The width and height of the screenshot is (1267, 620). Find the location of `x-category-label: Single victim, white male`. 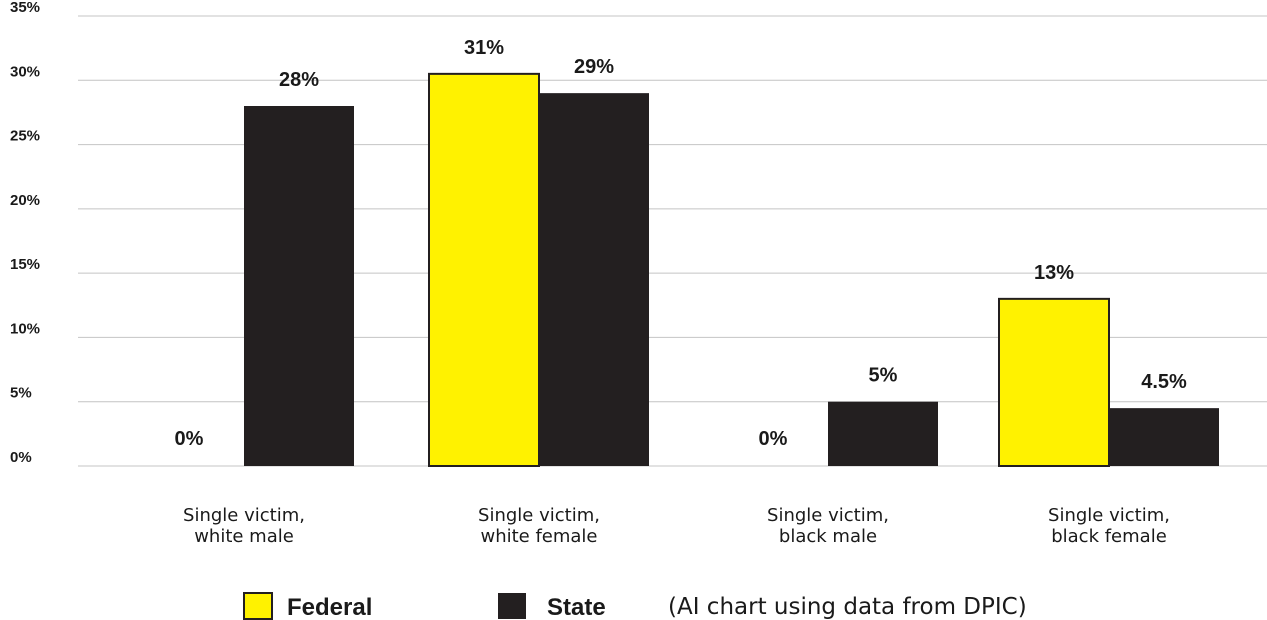

x-category-label: Single victim, white male is located at coordinates (244, 526).